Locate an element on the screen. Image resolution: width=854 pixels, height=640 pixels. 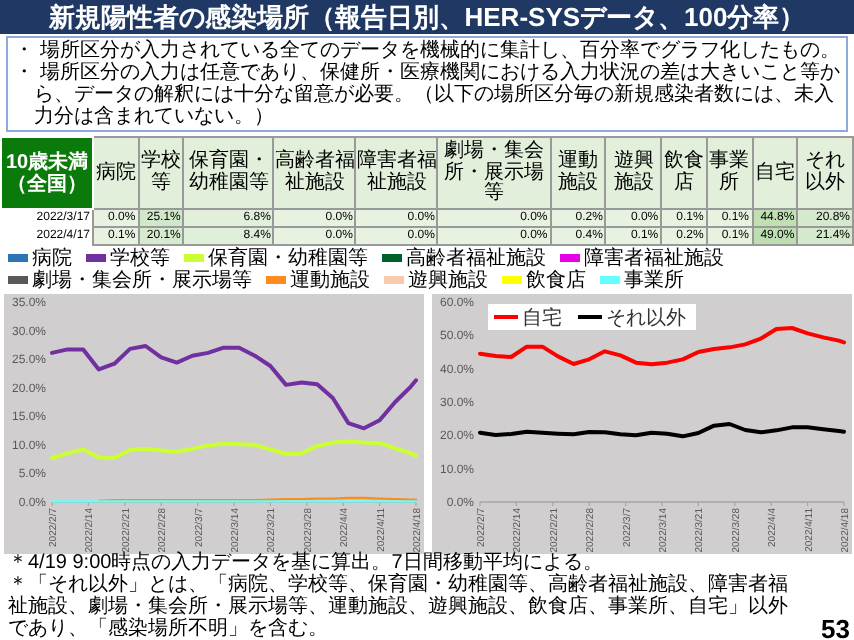
x-tick-label: 高齢者福祉施設 is located at coordinates (314, 172).